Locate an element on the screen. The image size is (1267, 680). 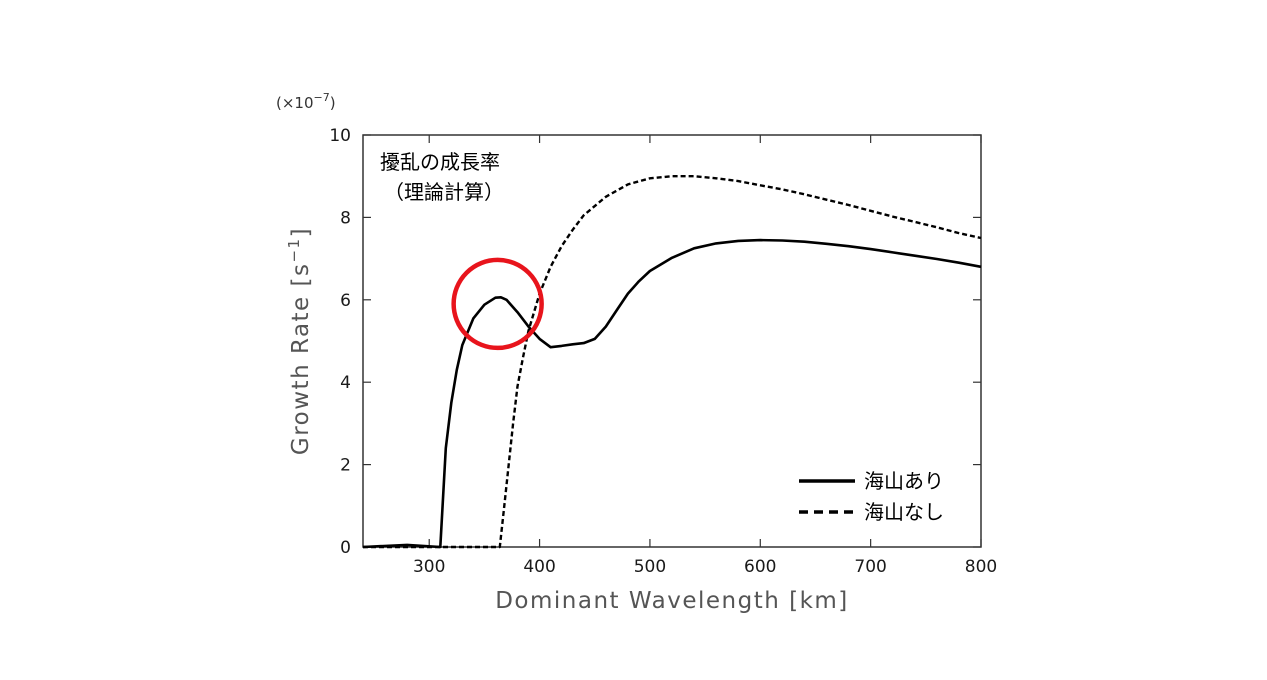
x-tick-label: 700 is located at coordinates (870, 567).